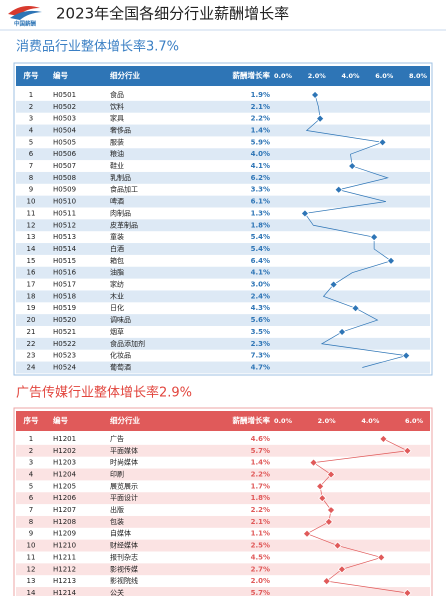 The image size is (446, 596). Describe the element at coordinates (124, 450) in the screenshot. I see `row-name: 平面媒体` at that location.